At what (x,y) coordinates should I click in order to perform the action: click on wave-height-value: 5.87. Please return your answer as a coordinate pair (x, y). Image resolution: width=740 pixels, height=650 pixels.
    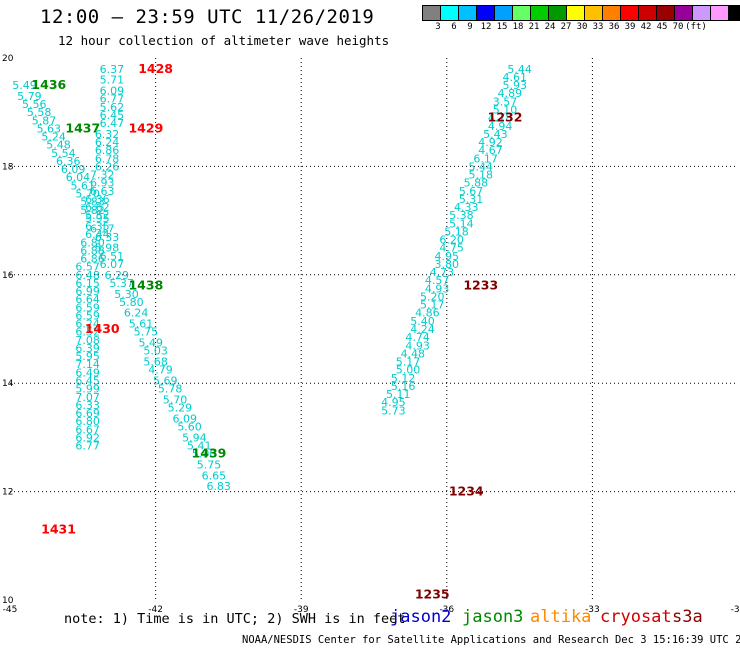
    Looking at the image, I should click on (44, 120).